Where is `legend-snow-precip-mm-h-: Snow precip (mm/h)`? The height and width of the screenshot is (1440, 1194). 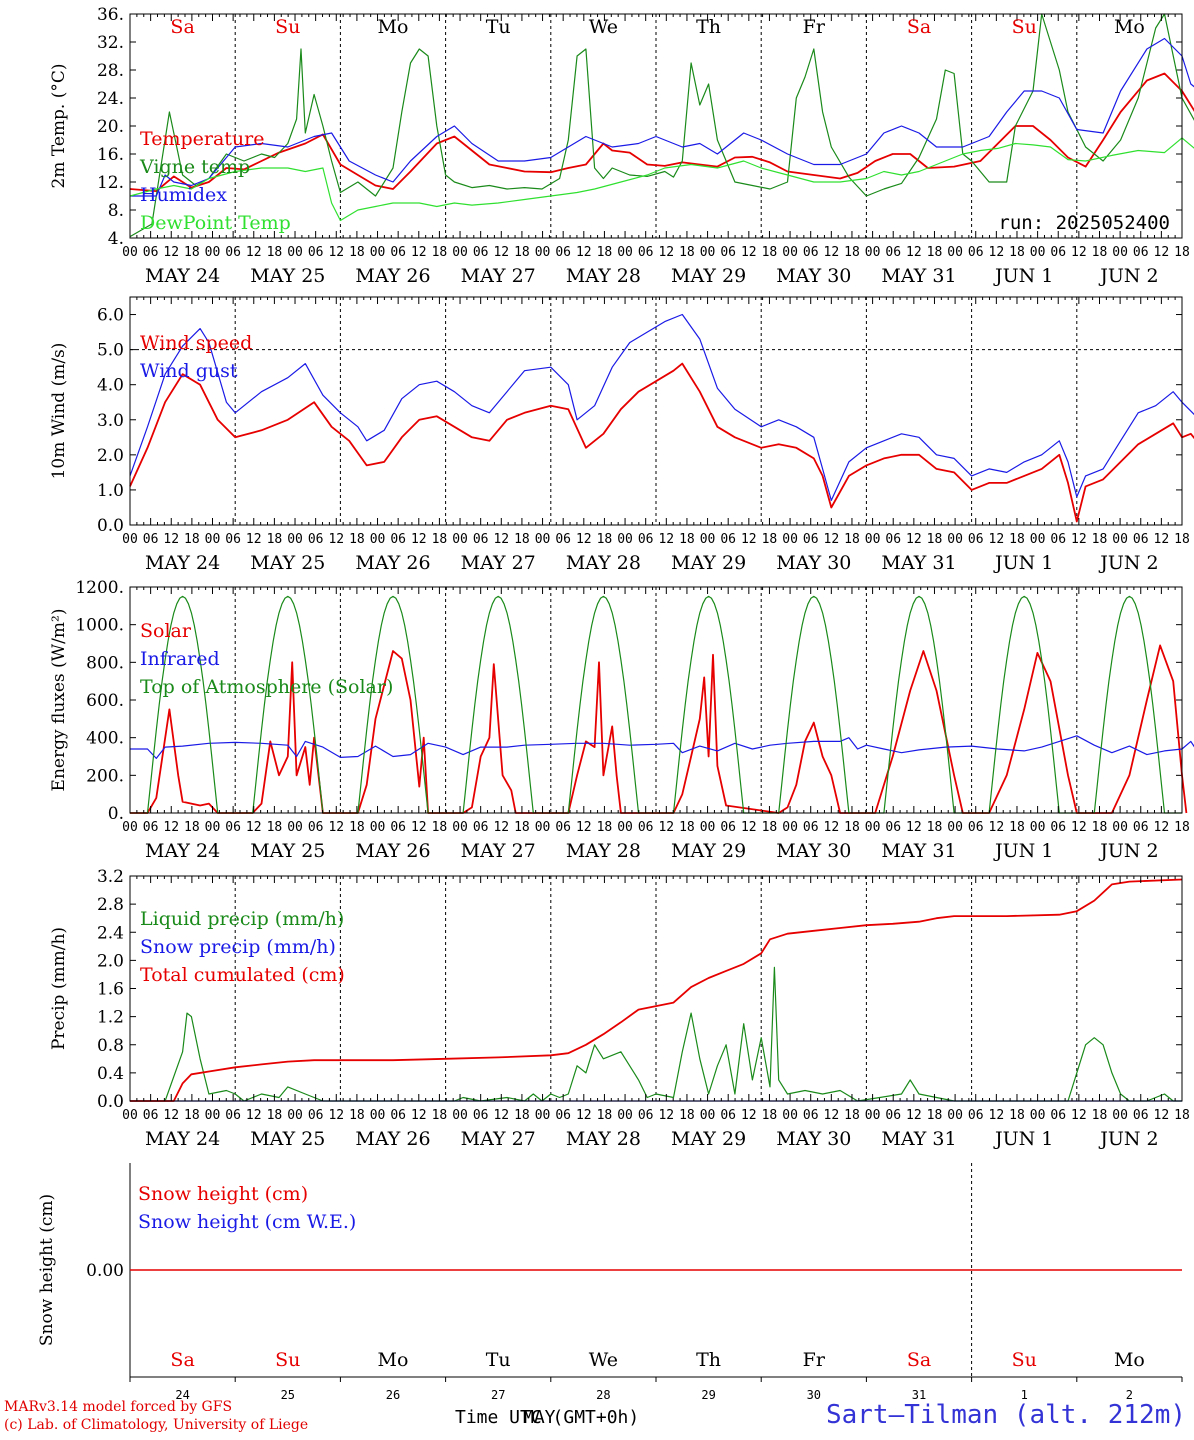
legend-snow-precip-mm-h-: Snow precip (mm/h) is located at coordinates (238, 947).